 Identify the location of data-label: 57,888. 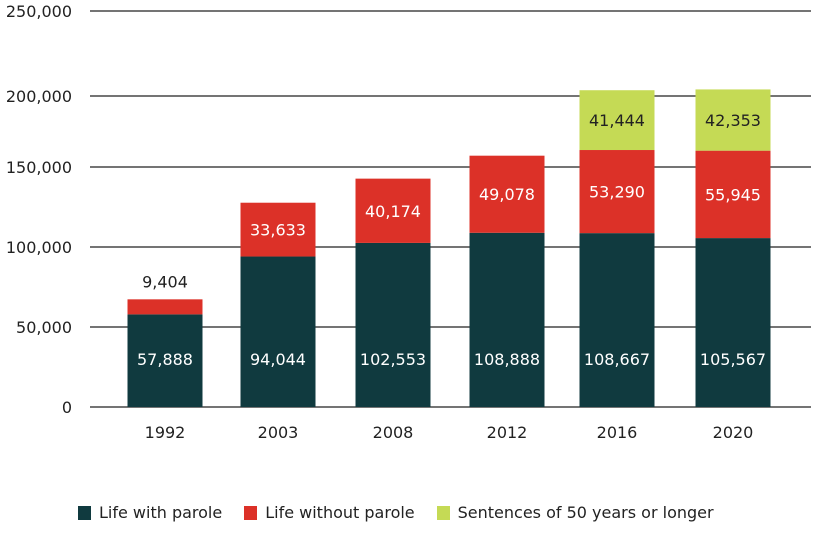
(165, 359).